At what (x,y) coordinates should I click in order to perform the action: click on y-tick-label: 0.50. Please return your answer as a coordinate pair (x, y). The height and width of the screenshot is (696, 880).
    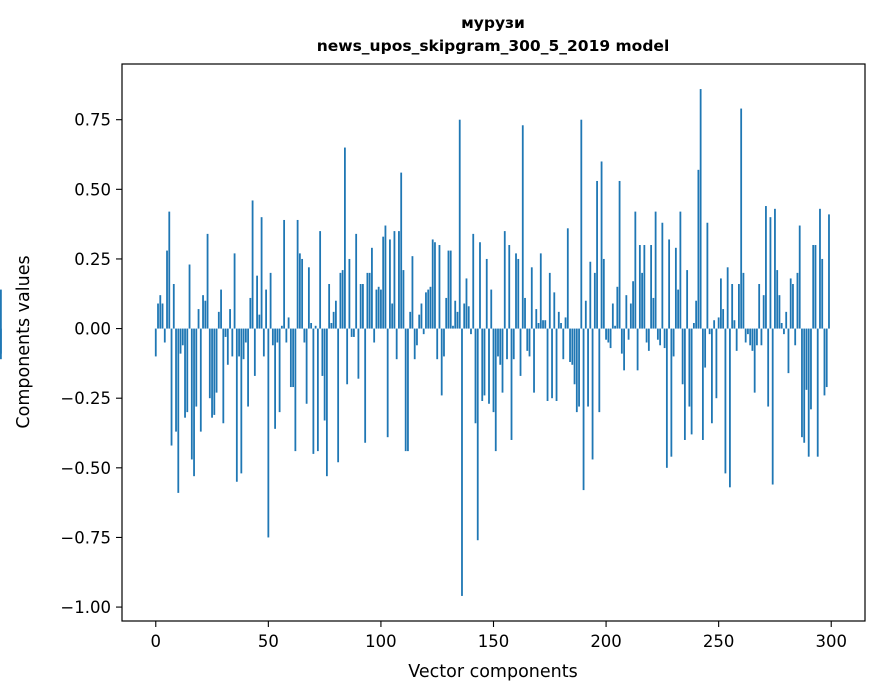
    Looking at the image, I should click on (92, 189).